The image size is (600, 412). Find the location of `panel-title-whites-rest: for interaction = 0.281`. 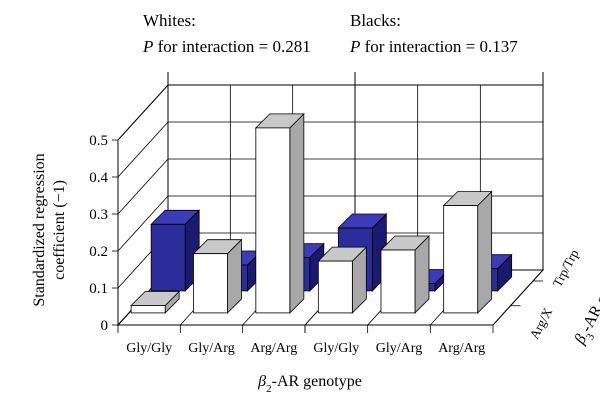

panel-title-whites-rest: for interaction = 0.281 is located at coordinates (231, 46).